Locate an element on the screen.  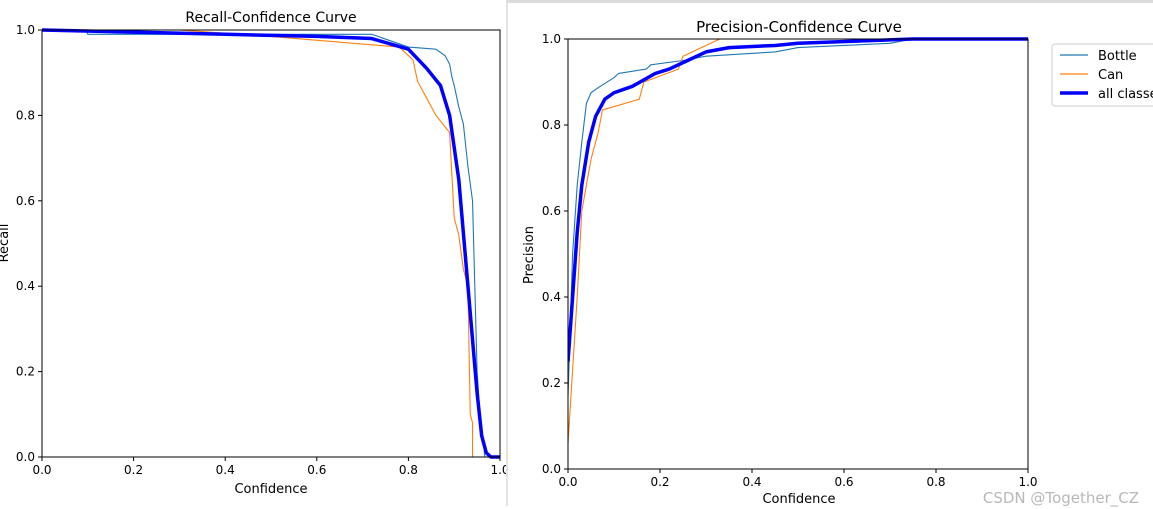
legend: Bottle Can all classes is located at coordinates (1102, 75).